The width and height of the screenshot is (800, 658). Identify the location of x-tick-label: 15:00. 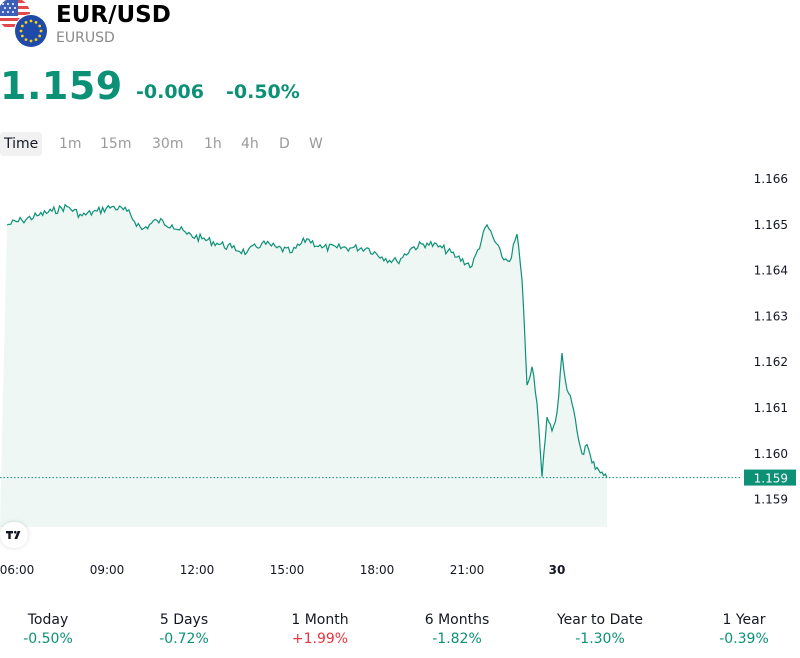
(287, 570).